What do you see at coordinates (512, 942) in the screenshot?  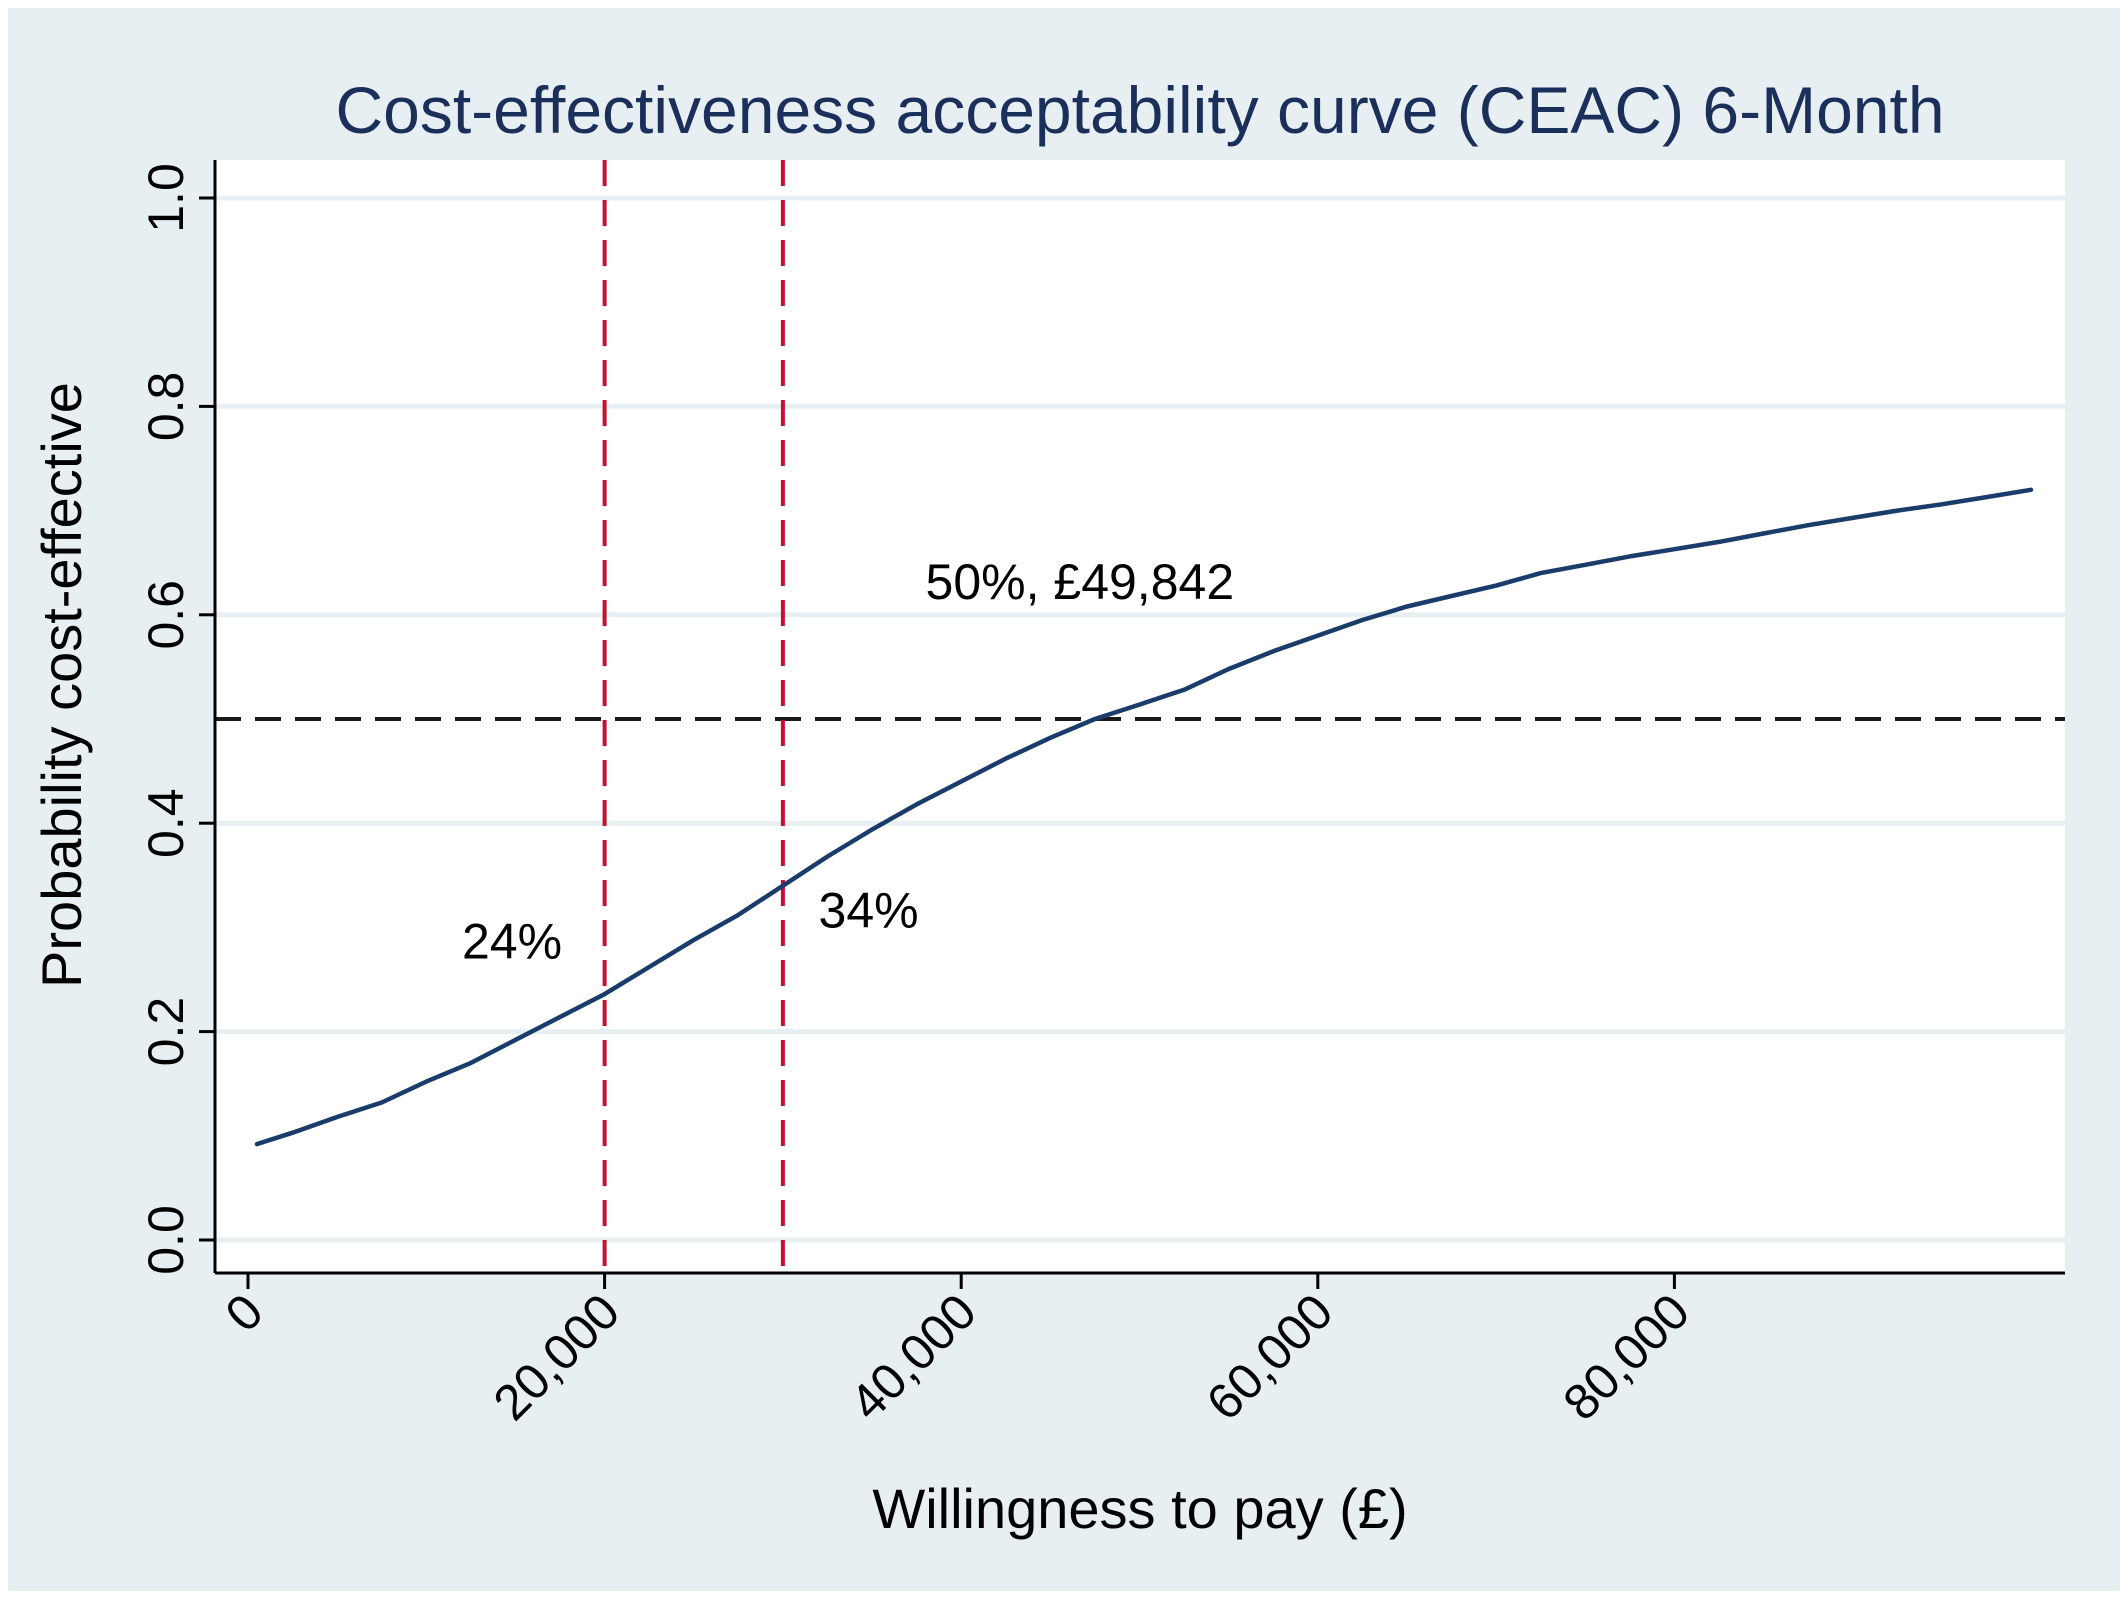 I see `annotation-label: 24%` at bounding box center [512, 942].